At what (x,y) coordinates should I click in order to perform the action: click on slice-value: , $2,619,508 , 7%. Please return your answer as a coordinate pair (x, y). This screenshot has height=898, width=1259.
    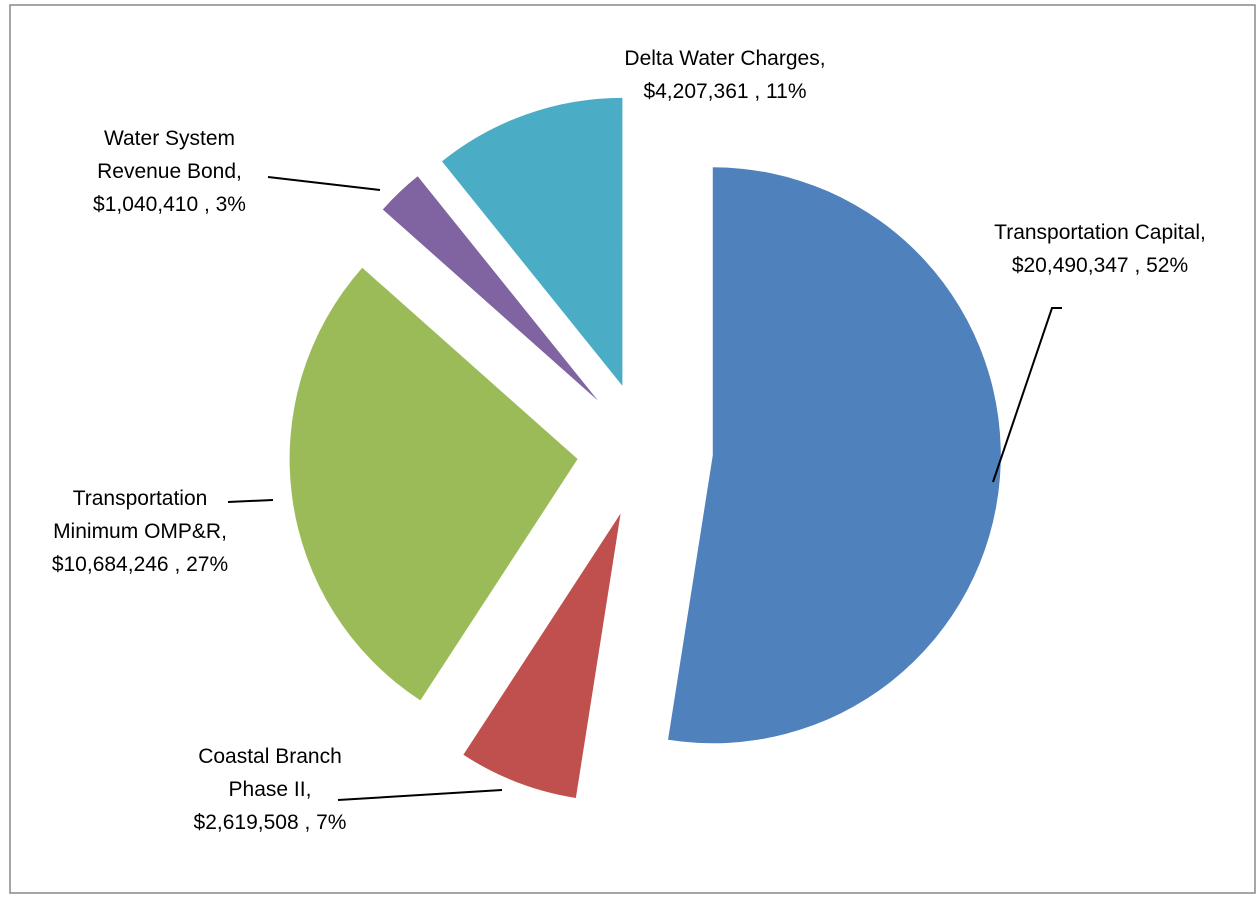
    Looking at the image, I should click on (270, 806).